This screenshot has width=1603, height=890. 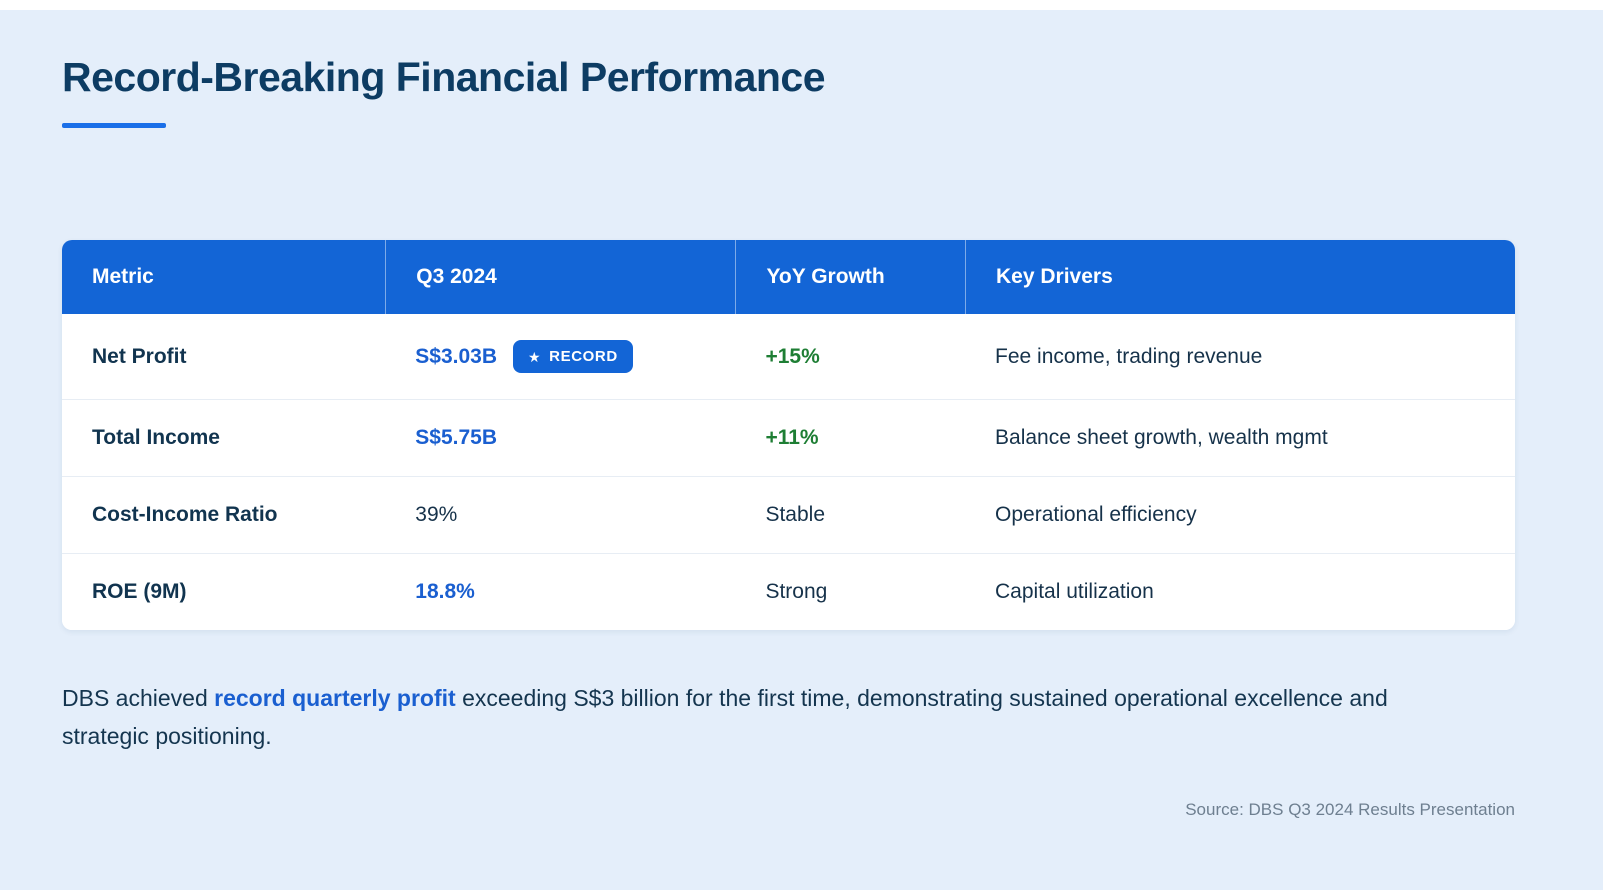 I want to click on summary-prefix: DBS achieved, so click(x=138, y=698).